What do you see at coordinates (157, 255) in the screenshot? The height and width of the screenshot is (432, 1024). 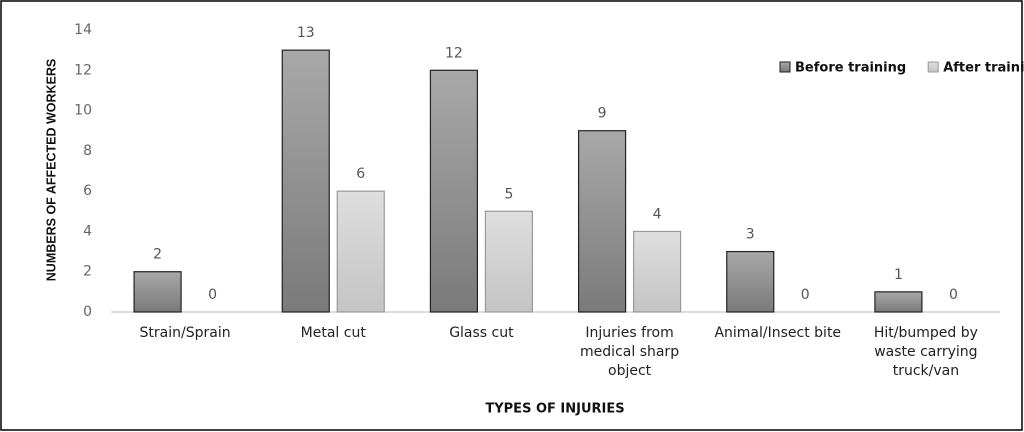 I see `data-label: 2` at bounding box center [157, 255].